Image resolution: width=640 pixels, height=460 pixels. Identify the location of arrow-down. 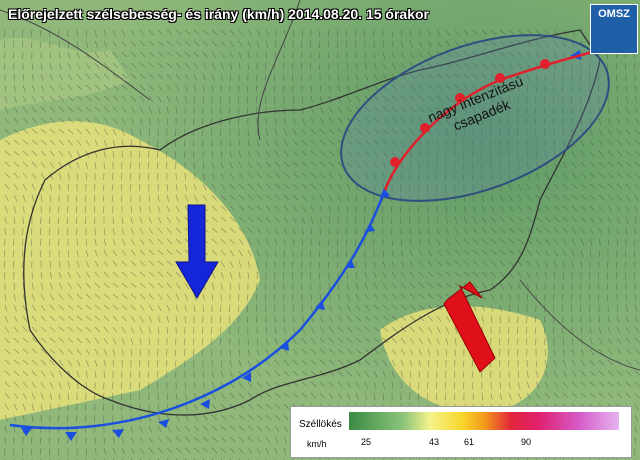
(197, 251).